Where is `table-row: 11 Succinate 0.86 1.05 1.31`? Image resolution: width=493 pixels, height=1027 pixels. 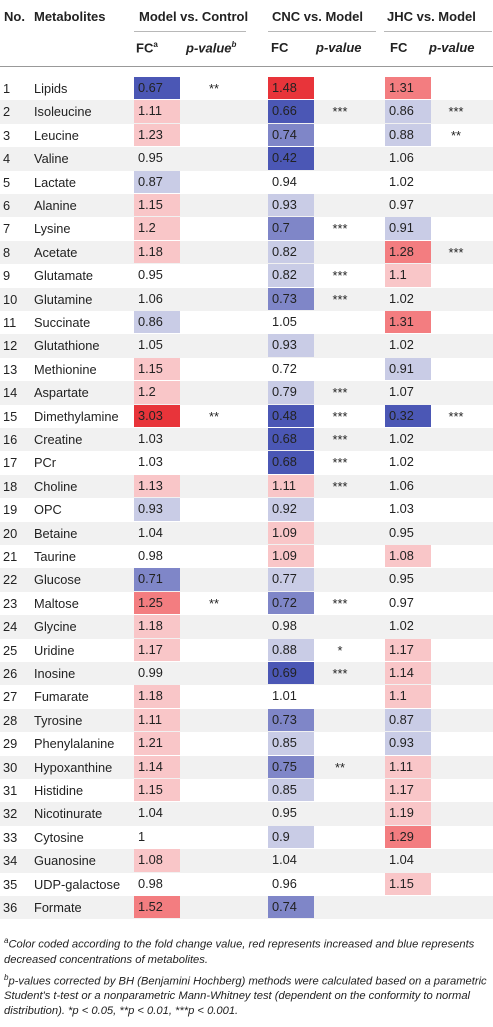
table-row: 11 Succinate 0.86 1.05 1.31 is located at coordinates (246, 322).